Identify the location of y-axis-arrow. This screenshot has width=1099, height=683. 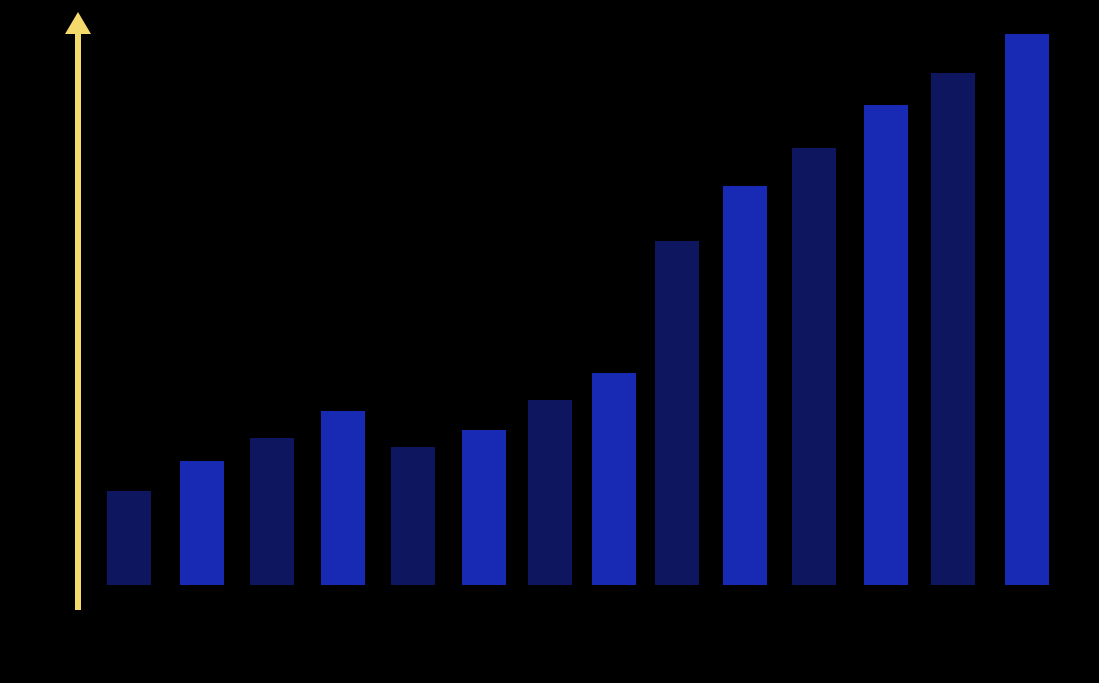
(50, 341).